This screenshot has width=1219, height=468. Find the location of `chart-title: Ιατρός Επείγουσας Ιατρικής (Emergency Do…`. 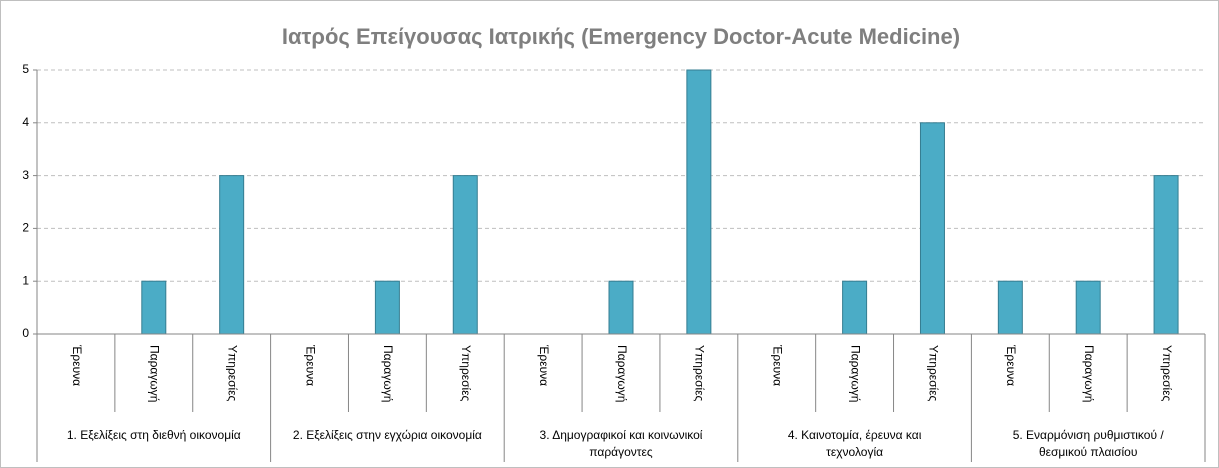

chart-title: Ιατρός Επείγουσας Ιατρικής (Emergency Do… is located at coordinates (621, 36).